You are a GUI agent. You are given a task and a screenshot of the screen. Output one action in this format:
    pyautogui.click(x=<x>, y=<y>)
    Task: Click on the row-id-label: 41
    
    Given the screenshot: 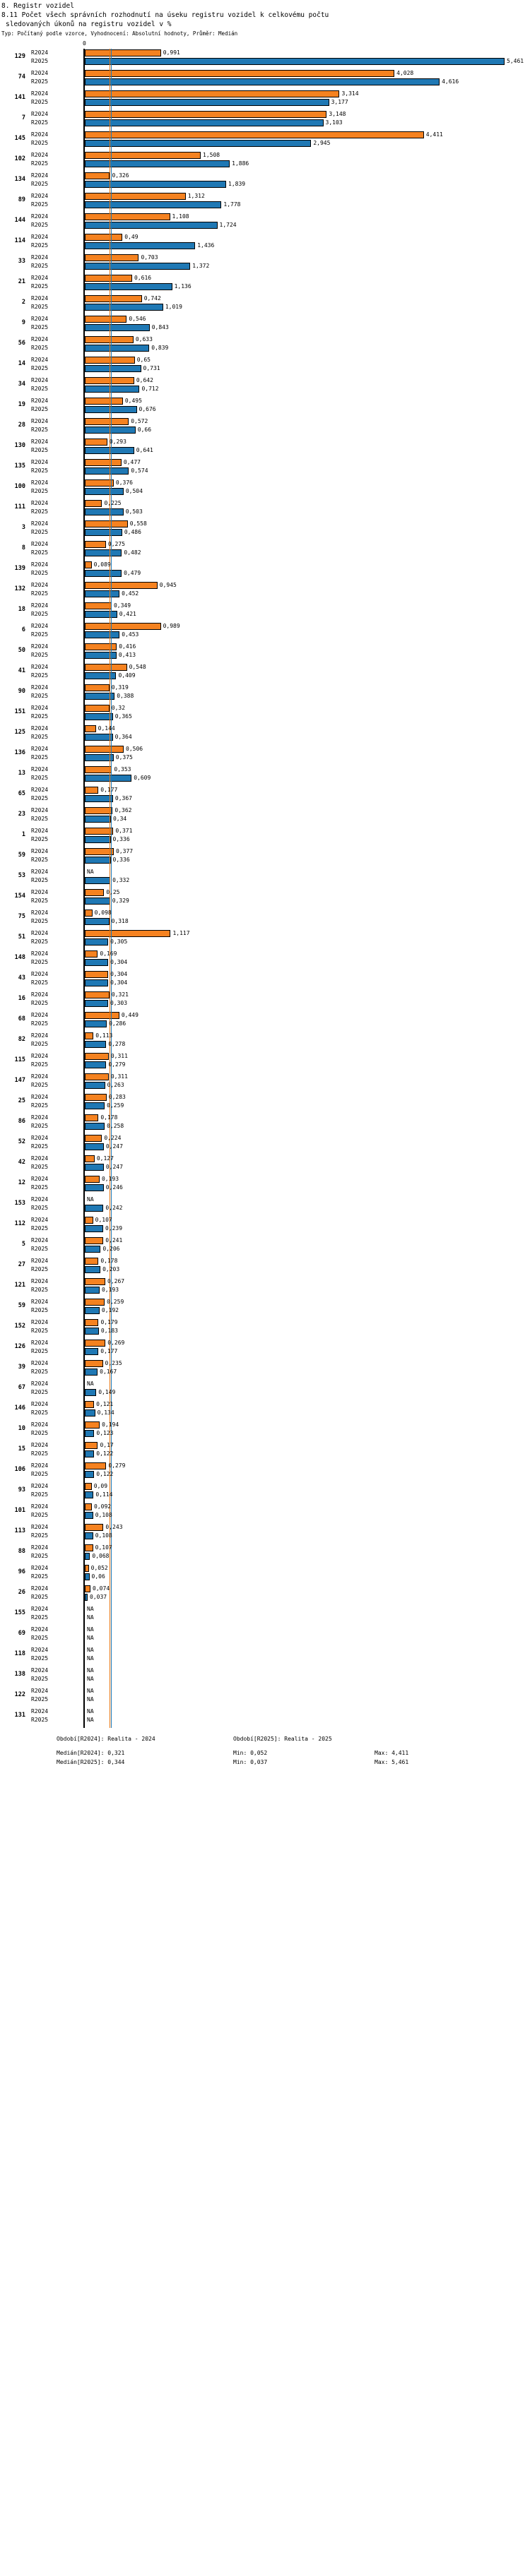 What is the action you would take?
    pyautogui.click(x=21, y=670)
    